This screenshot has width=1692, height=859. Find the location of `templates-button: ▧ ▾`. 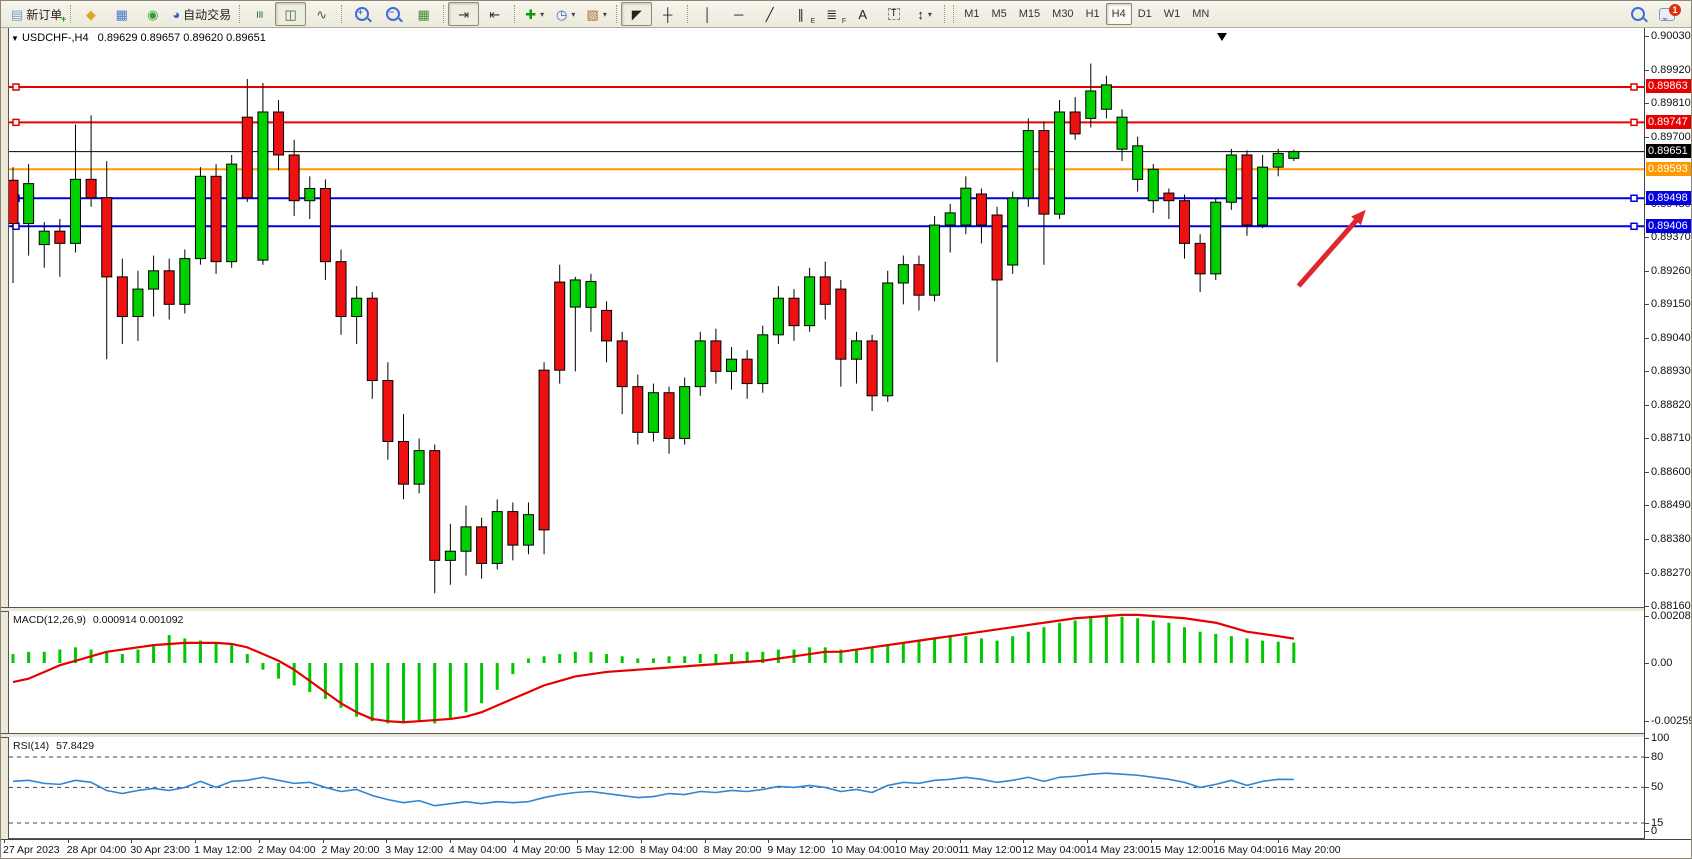

templates-button: ▧ ▾ is located at coordinates (596, 14).